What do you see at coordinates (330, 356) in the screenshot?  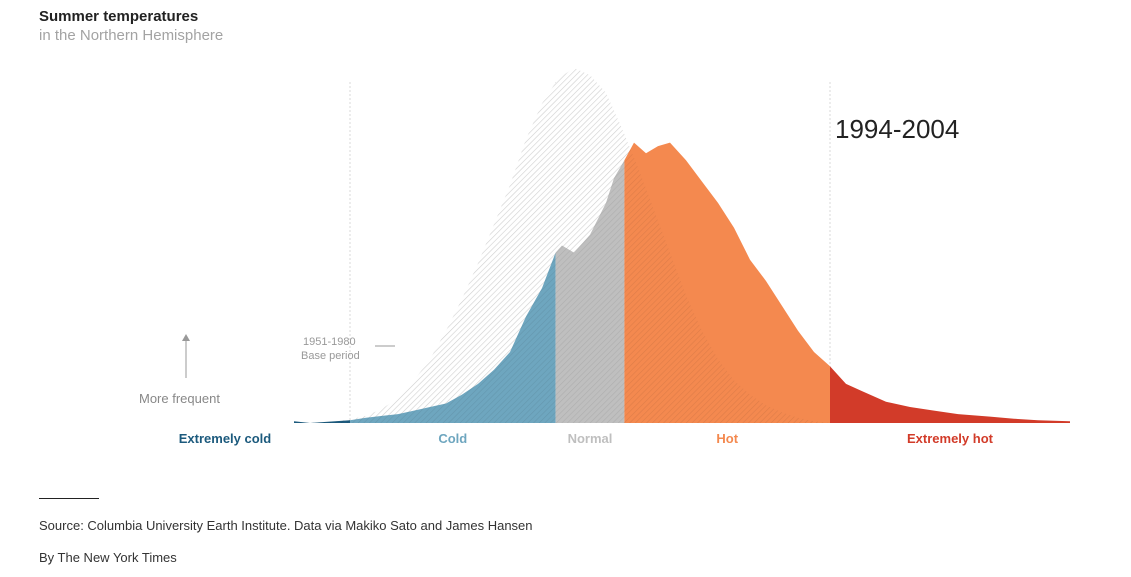 I see `baseline-label-text: Base period` at bounding box center [330, 356].